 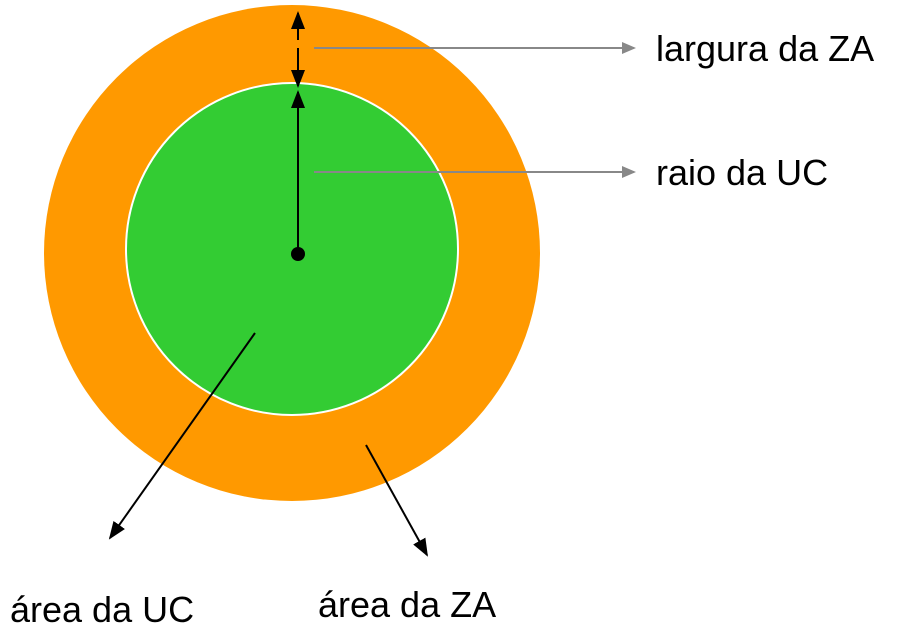 What do you see at coordinates (182, 436) in the screenshot?
I see `uc-area-pointer` at bounding box center [182, 436].